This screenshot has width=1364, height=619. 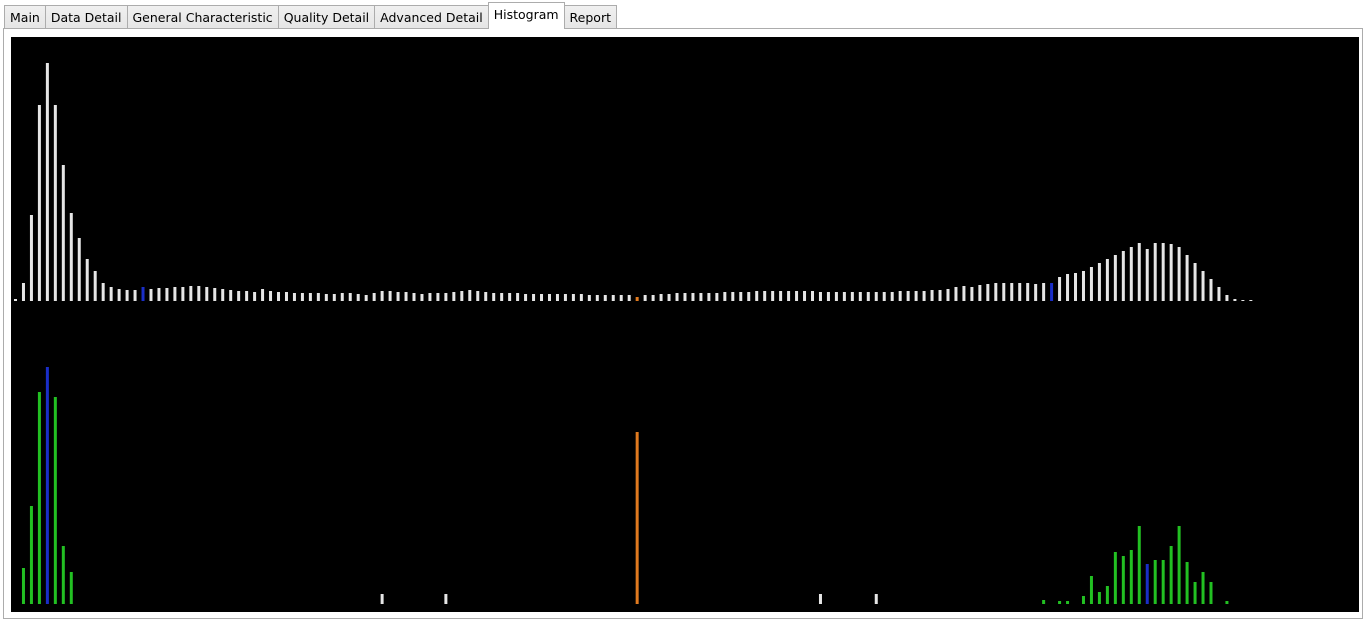 I want to click on tab: Report, so click(x=590, y=17).